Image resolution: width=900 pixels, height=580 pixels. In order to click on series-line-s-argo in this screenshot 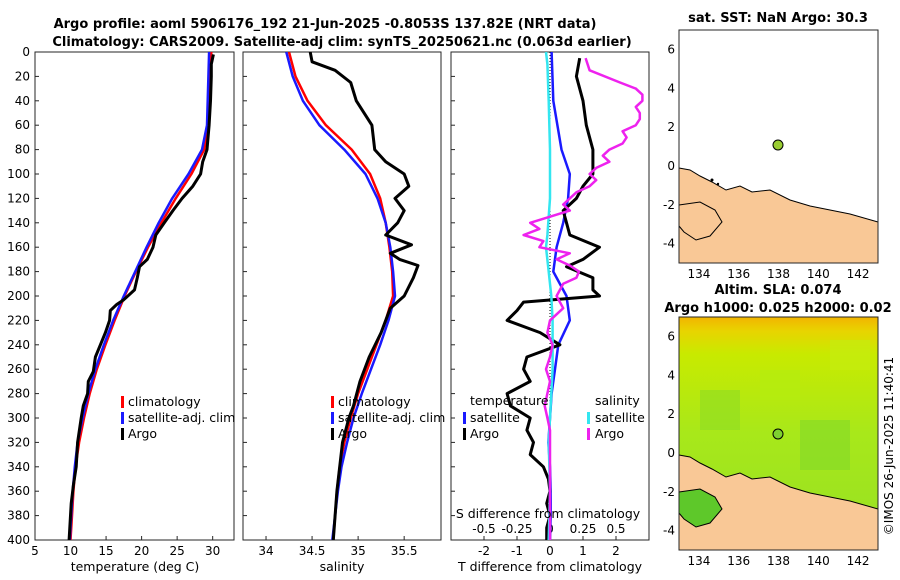, I will do `click(583, 298)`.